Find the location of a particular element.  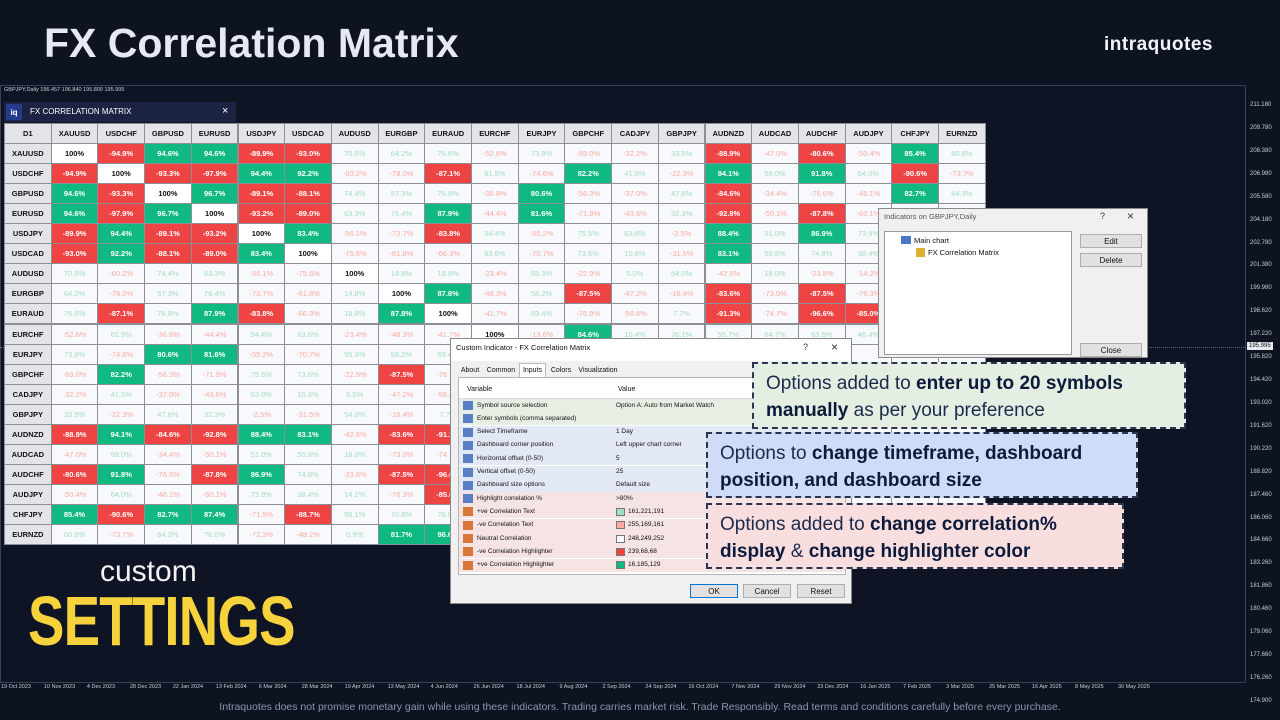

row-header: EURUSD is located at coordinates (28, 214).